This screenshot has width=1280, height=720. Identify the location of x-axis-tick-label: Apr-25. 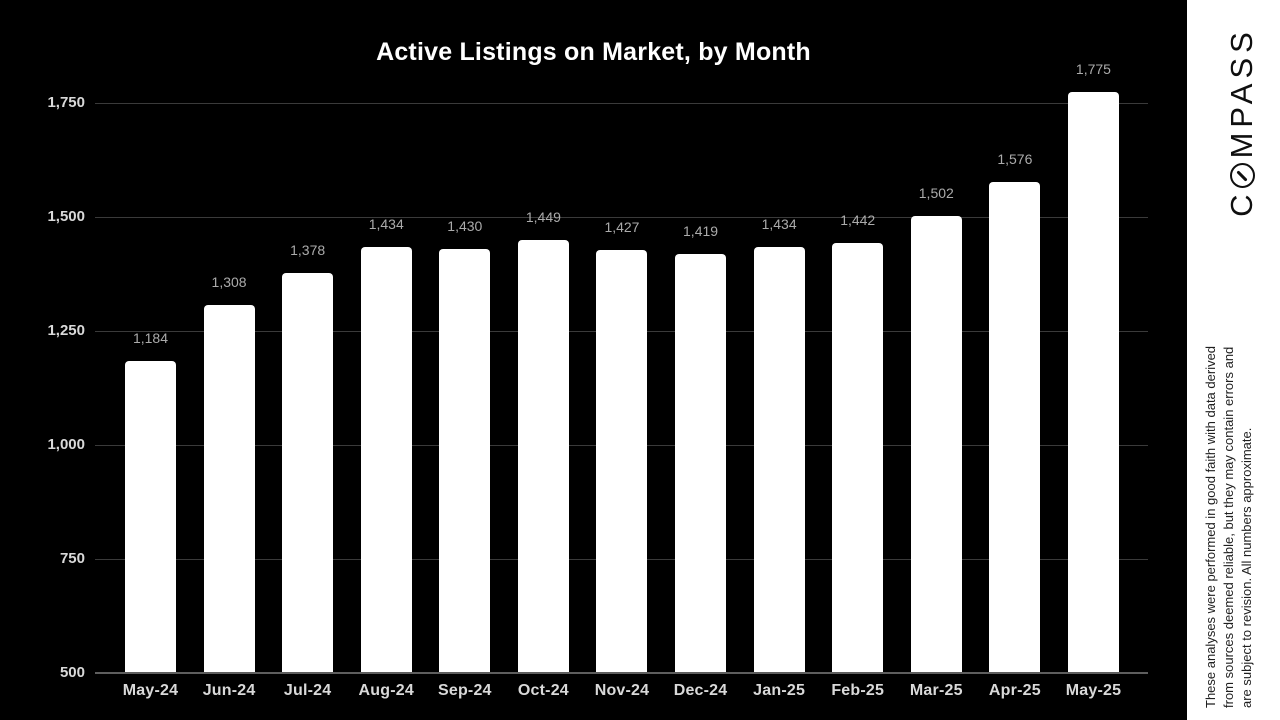
(1014, 690).